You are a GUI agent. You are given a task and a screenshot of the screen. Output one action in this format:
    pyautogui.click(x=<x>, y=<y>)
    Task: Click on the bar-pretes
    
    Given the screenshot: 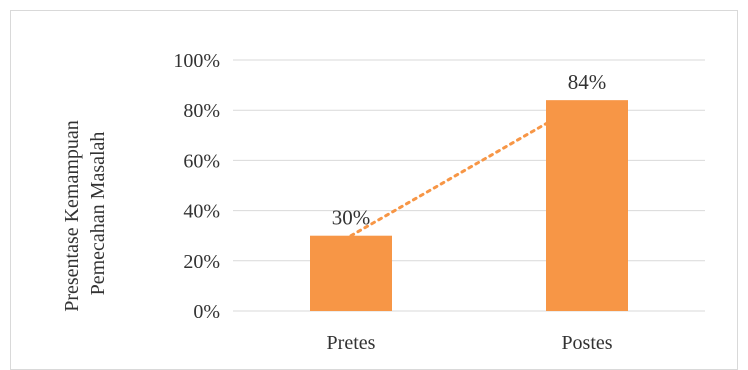 What is the action you would take?
    pyautogui.click(x=351, y=273)
    